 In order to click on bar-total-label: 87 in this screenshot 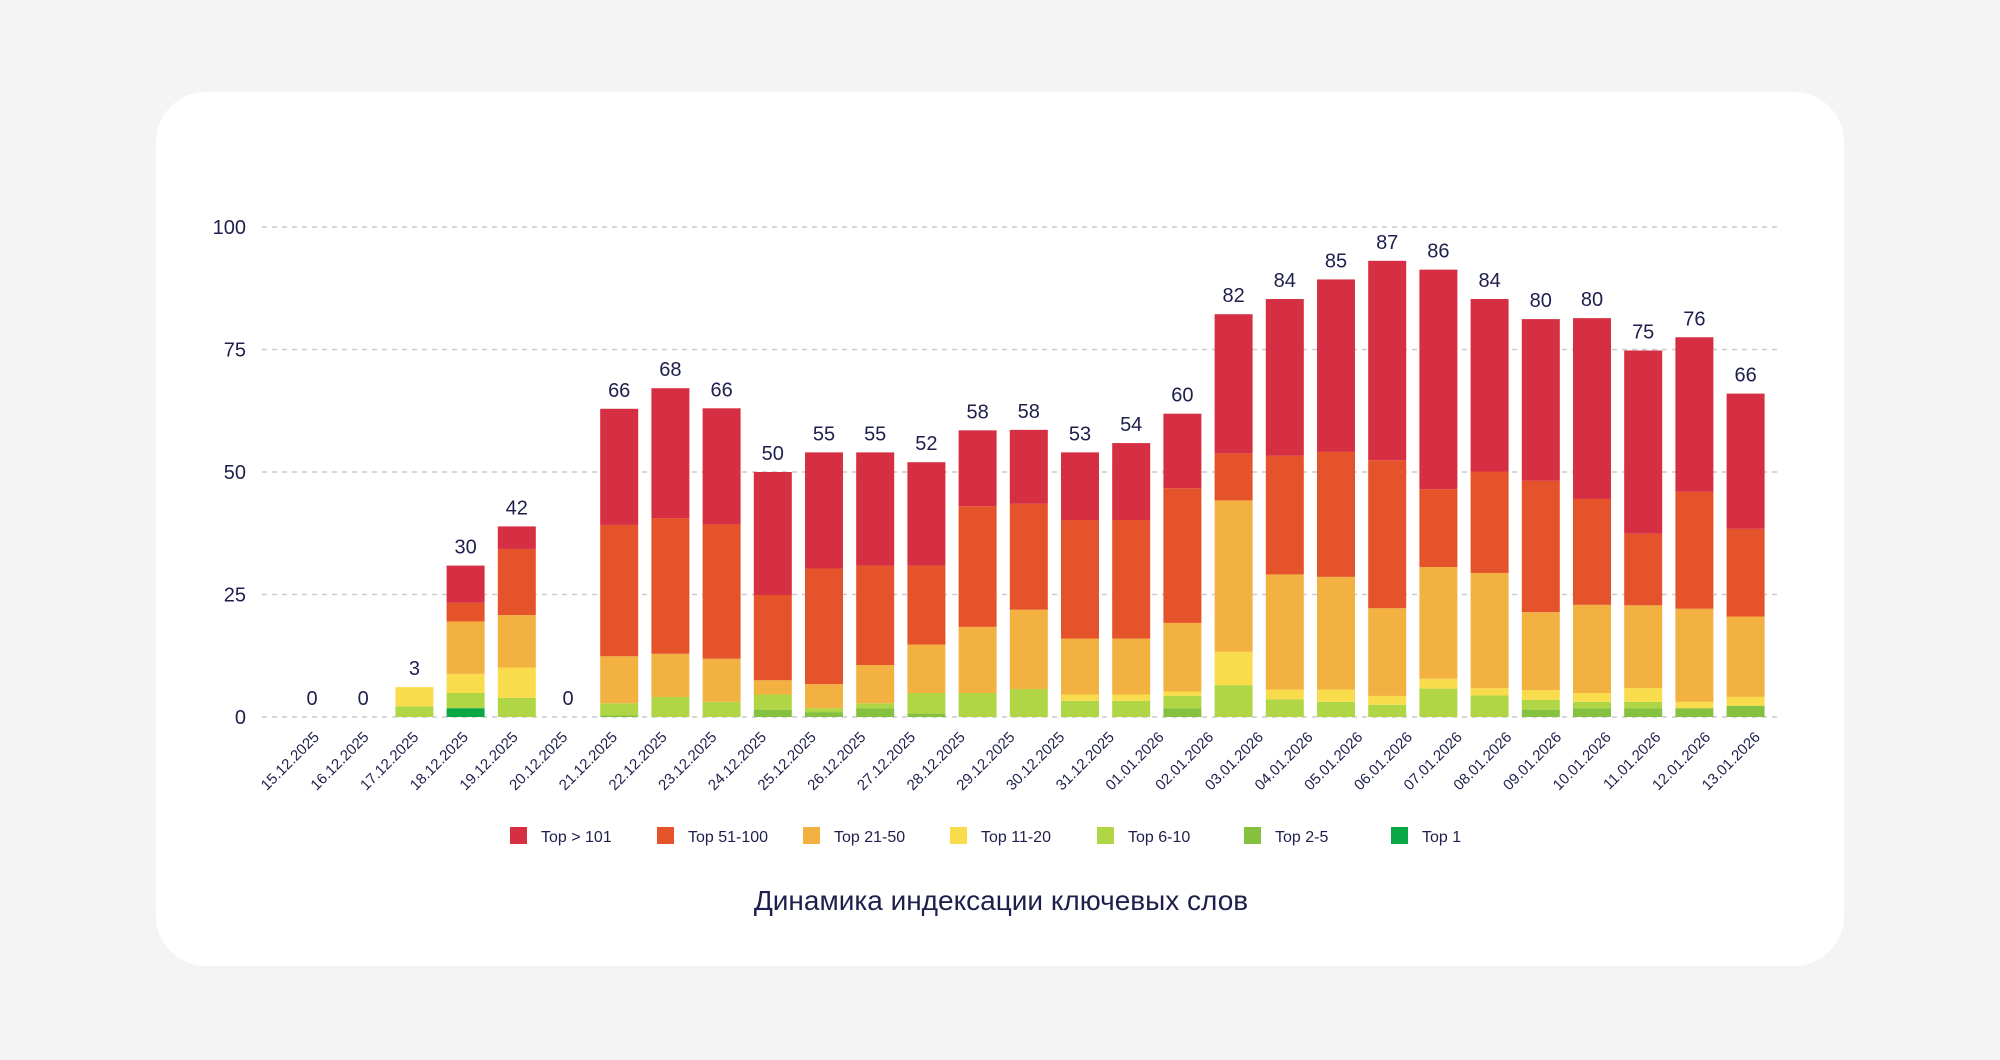, I will do `click(1387, 243)`.